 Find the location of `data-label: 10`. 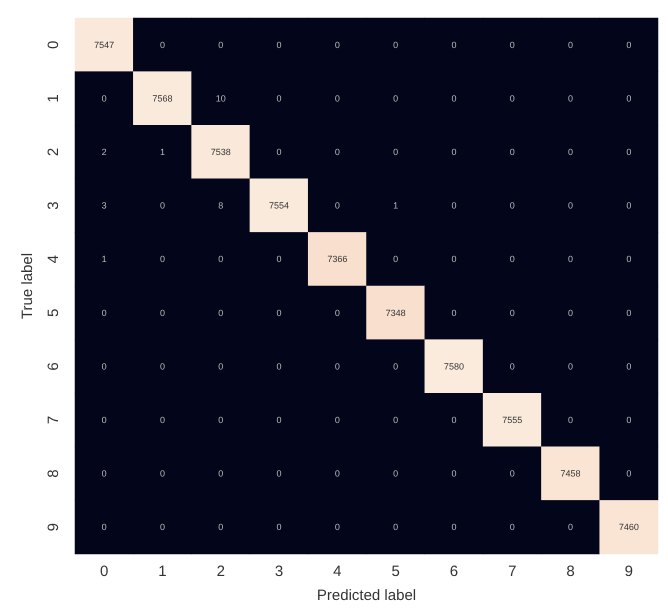

data-label: 10 is located at coordinates (221, 98).